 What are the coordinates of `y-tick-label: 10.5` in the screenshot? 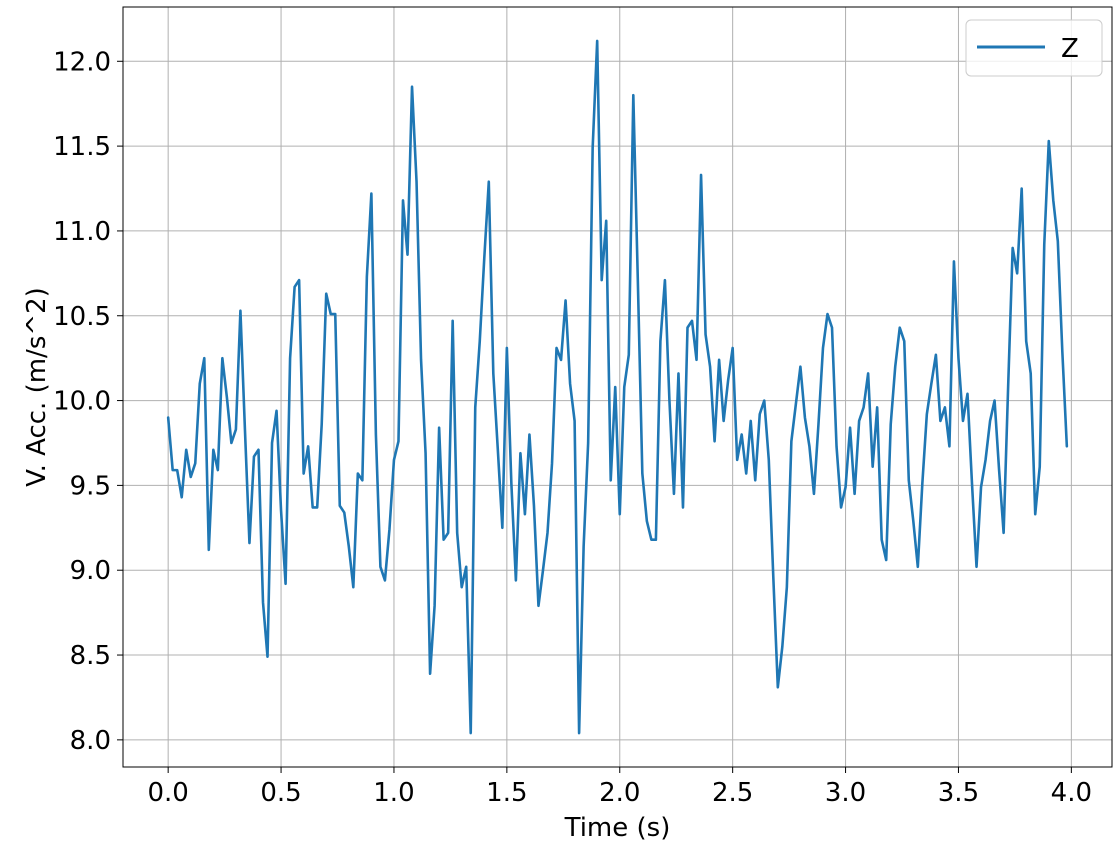 It's located at (82, 317).